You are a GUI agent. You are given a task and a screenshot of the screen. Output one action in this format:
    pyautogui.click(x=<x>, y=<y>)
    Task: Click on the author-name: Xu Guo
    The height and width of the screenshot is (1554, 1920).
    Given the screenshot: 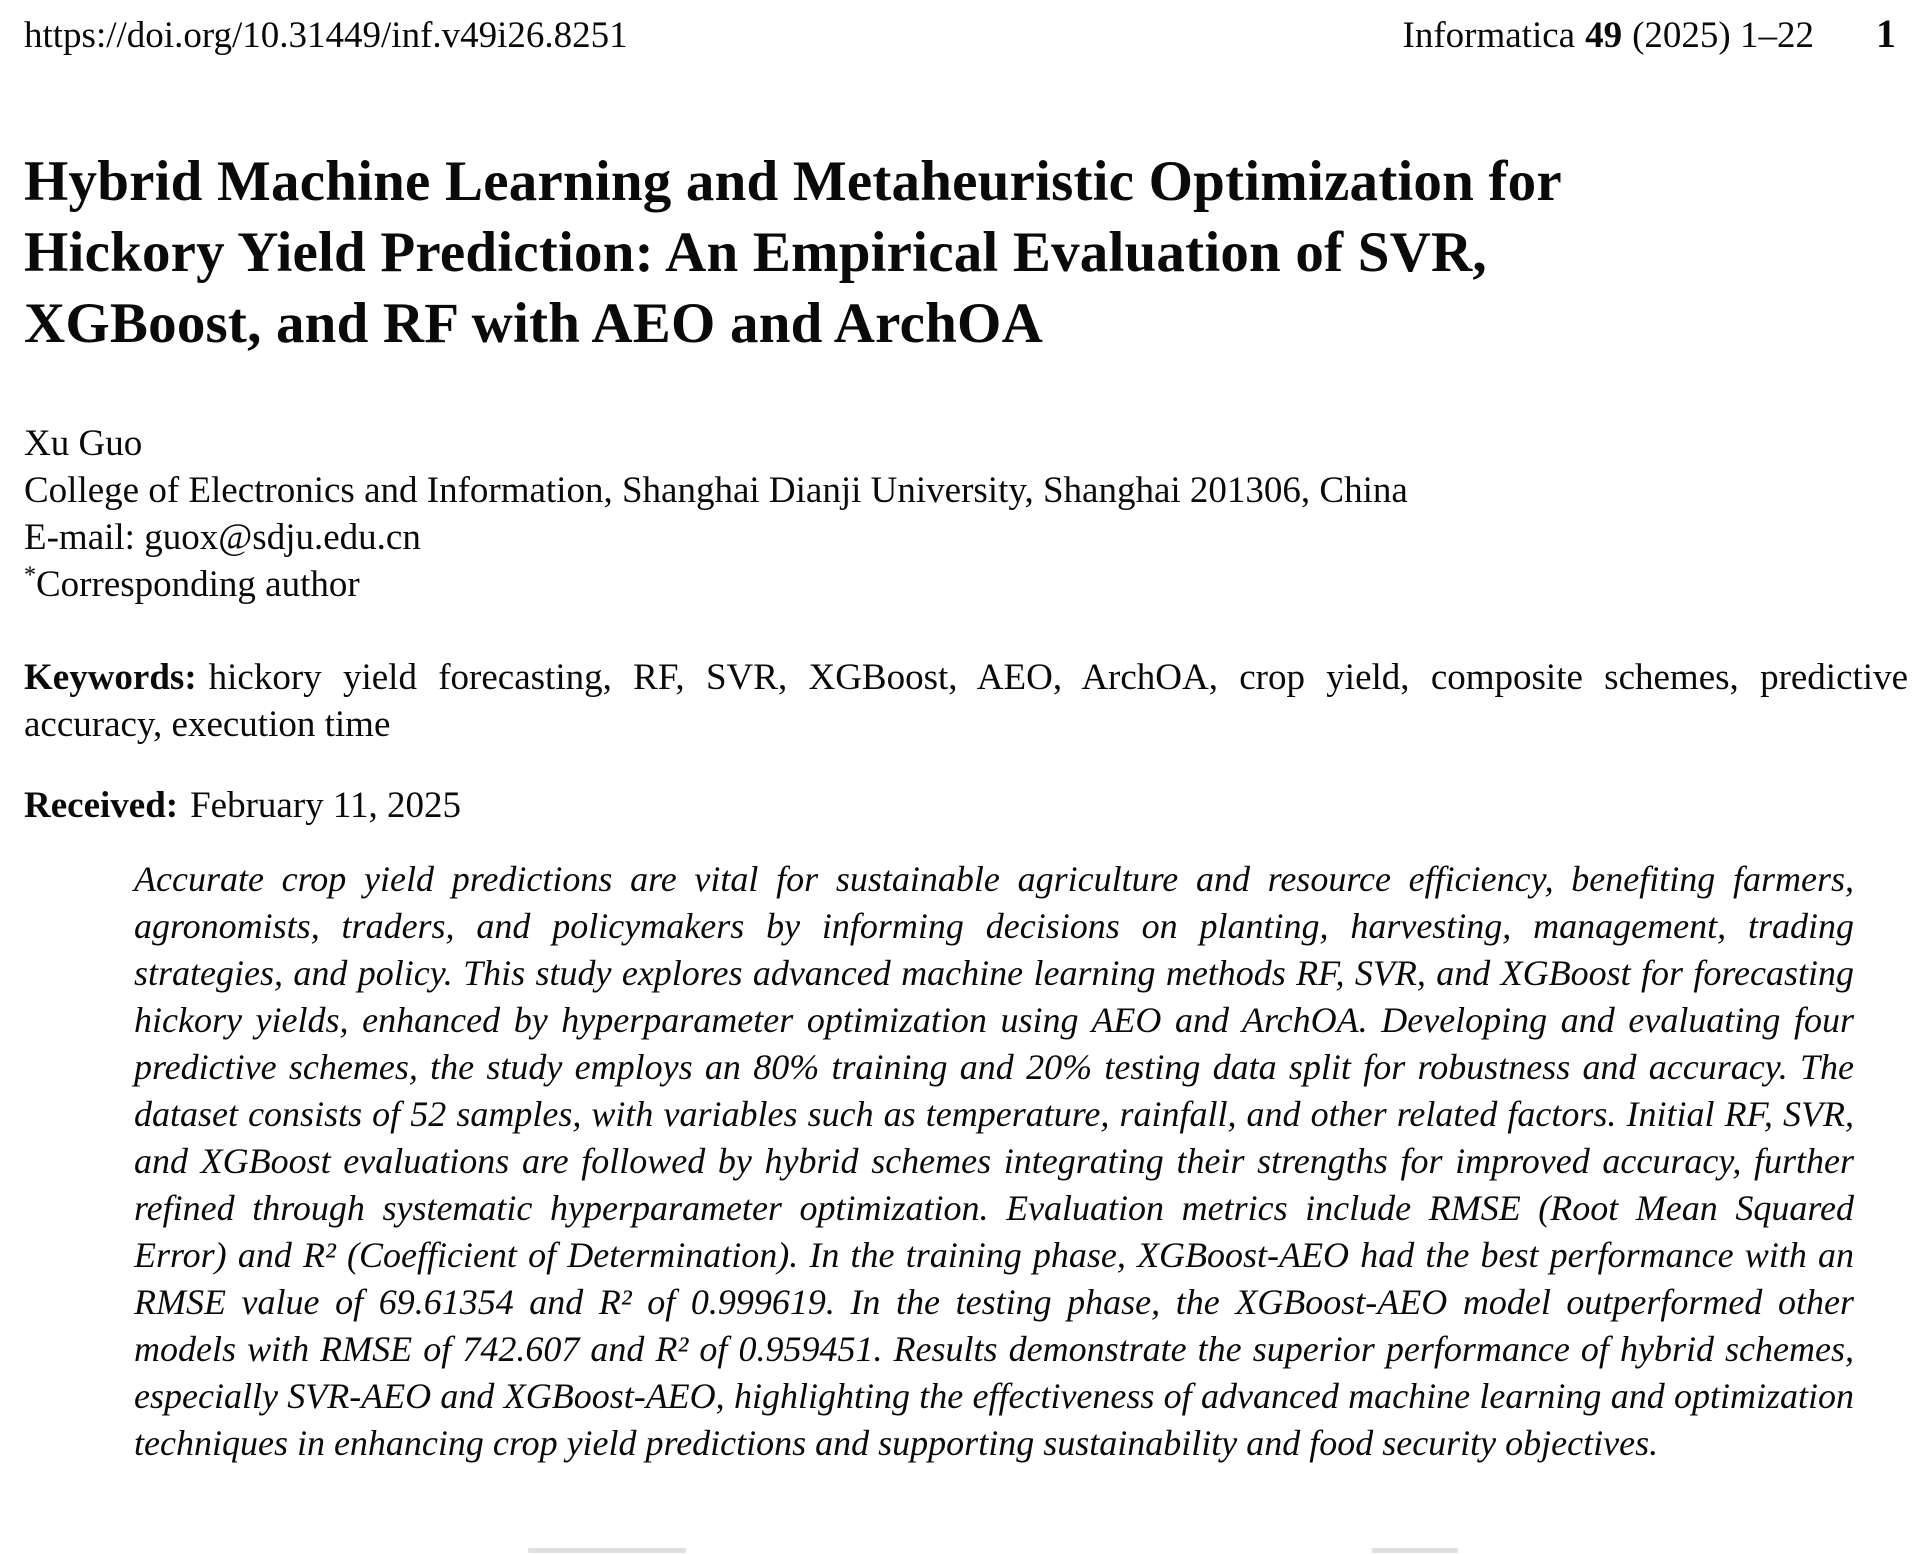 What is the action you would take?
    pyautogui.click(x=83, y=443)
    